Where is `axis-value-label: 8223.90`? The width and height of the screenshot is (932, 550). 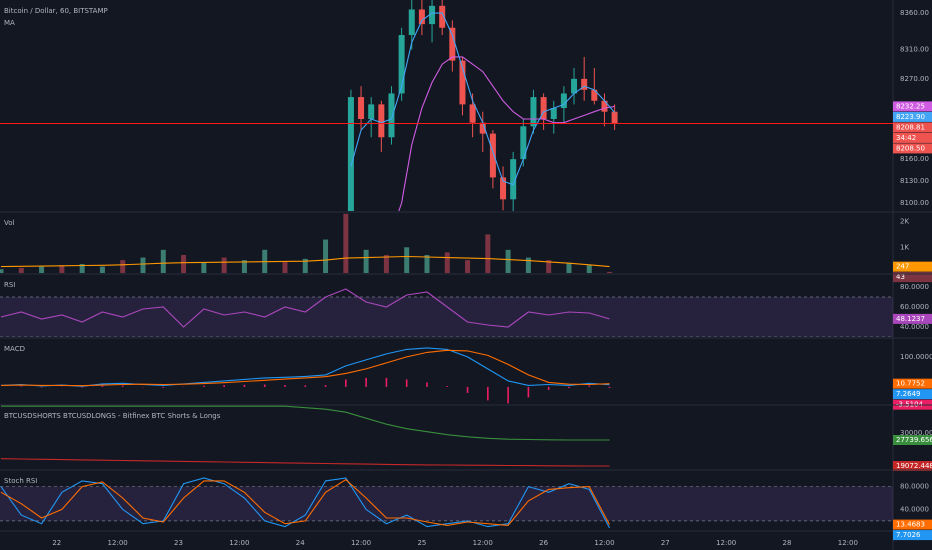 axis-value-label: 8223.90 is located at coordinates (910, 117).